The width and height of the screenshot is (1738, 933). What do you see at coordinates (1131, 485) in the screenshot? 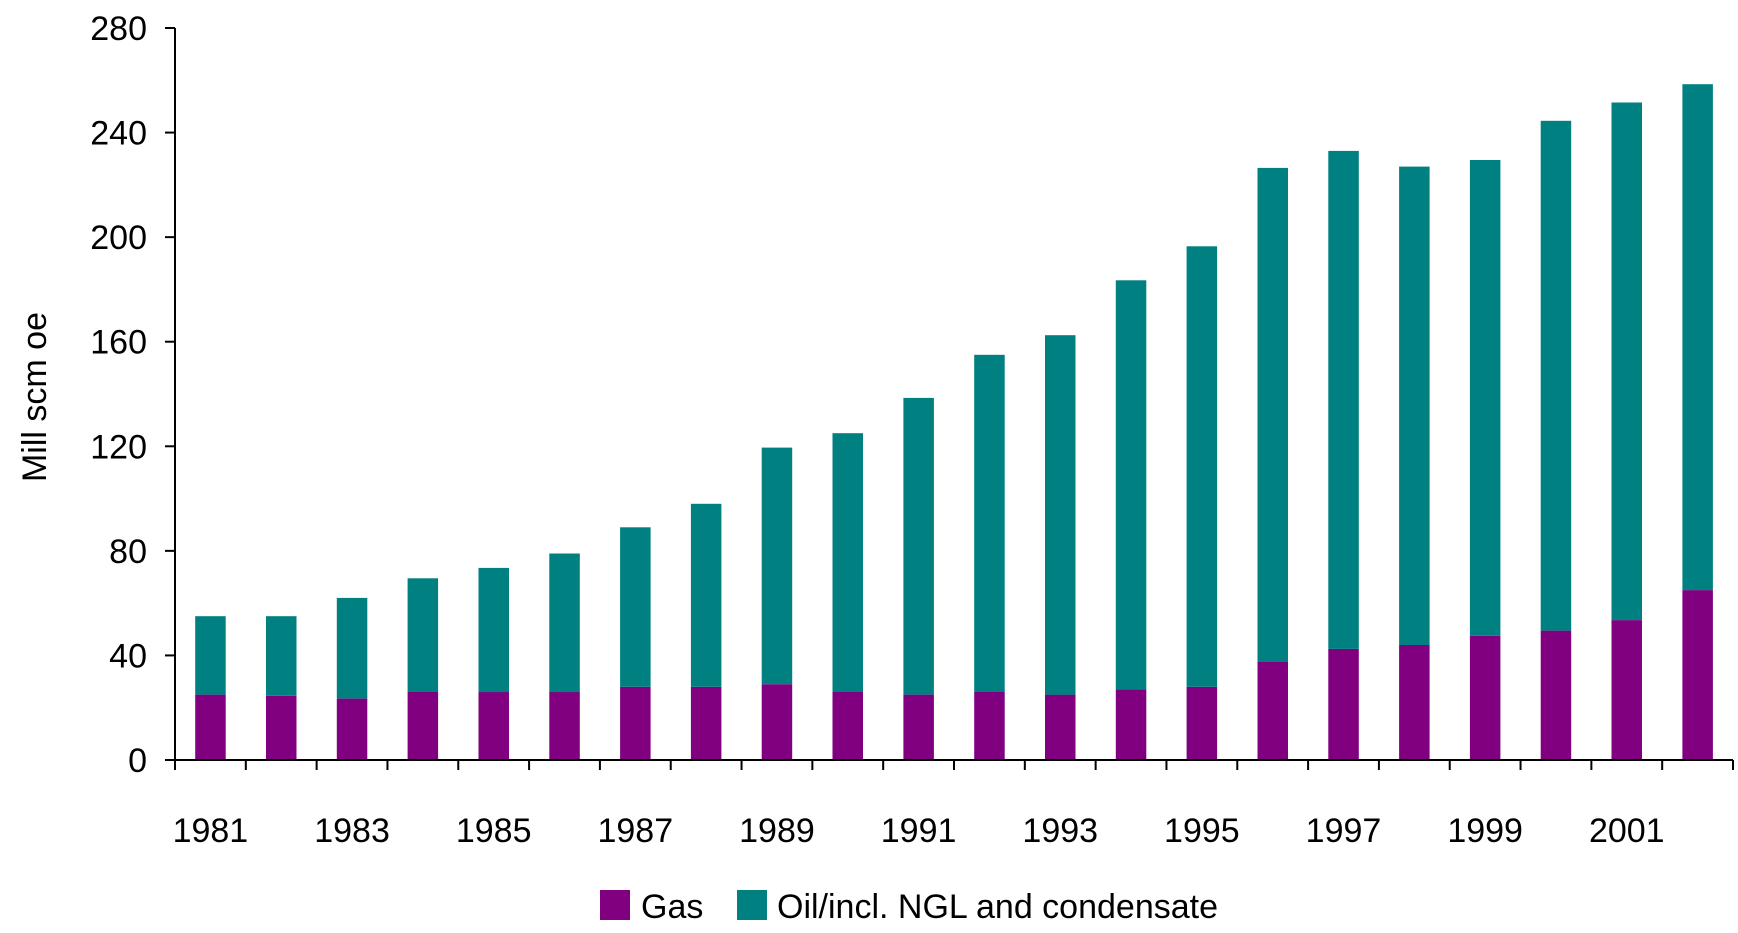
I see `bar-oil-1994` at bounding box center [1131, 485].